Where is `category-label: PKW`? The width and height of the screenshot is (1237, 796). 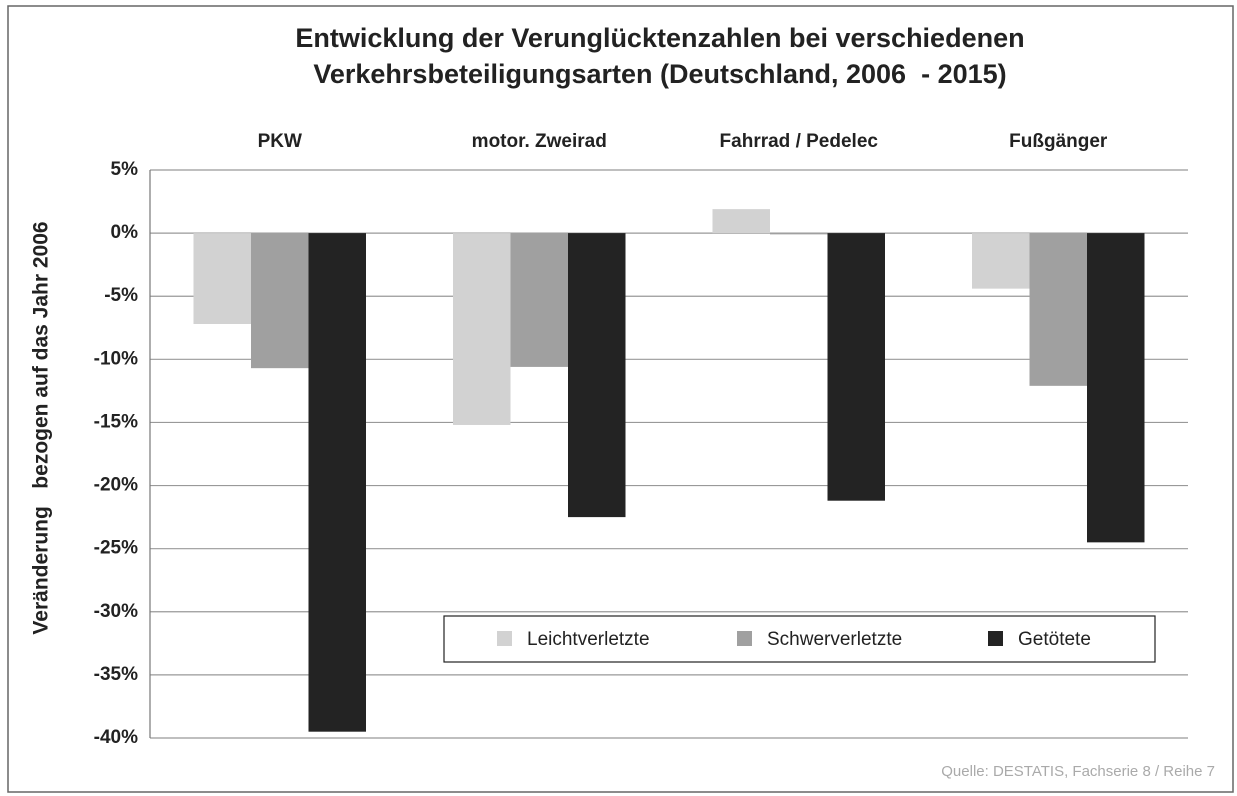
category-label: PKW is located at coordinates (280, 141).